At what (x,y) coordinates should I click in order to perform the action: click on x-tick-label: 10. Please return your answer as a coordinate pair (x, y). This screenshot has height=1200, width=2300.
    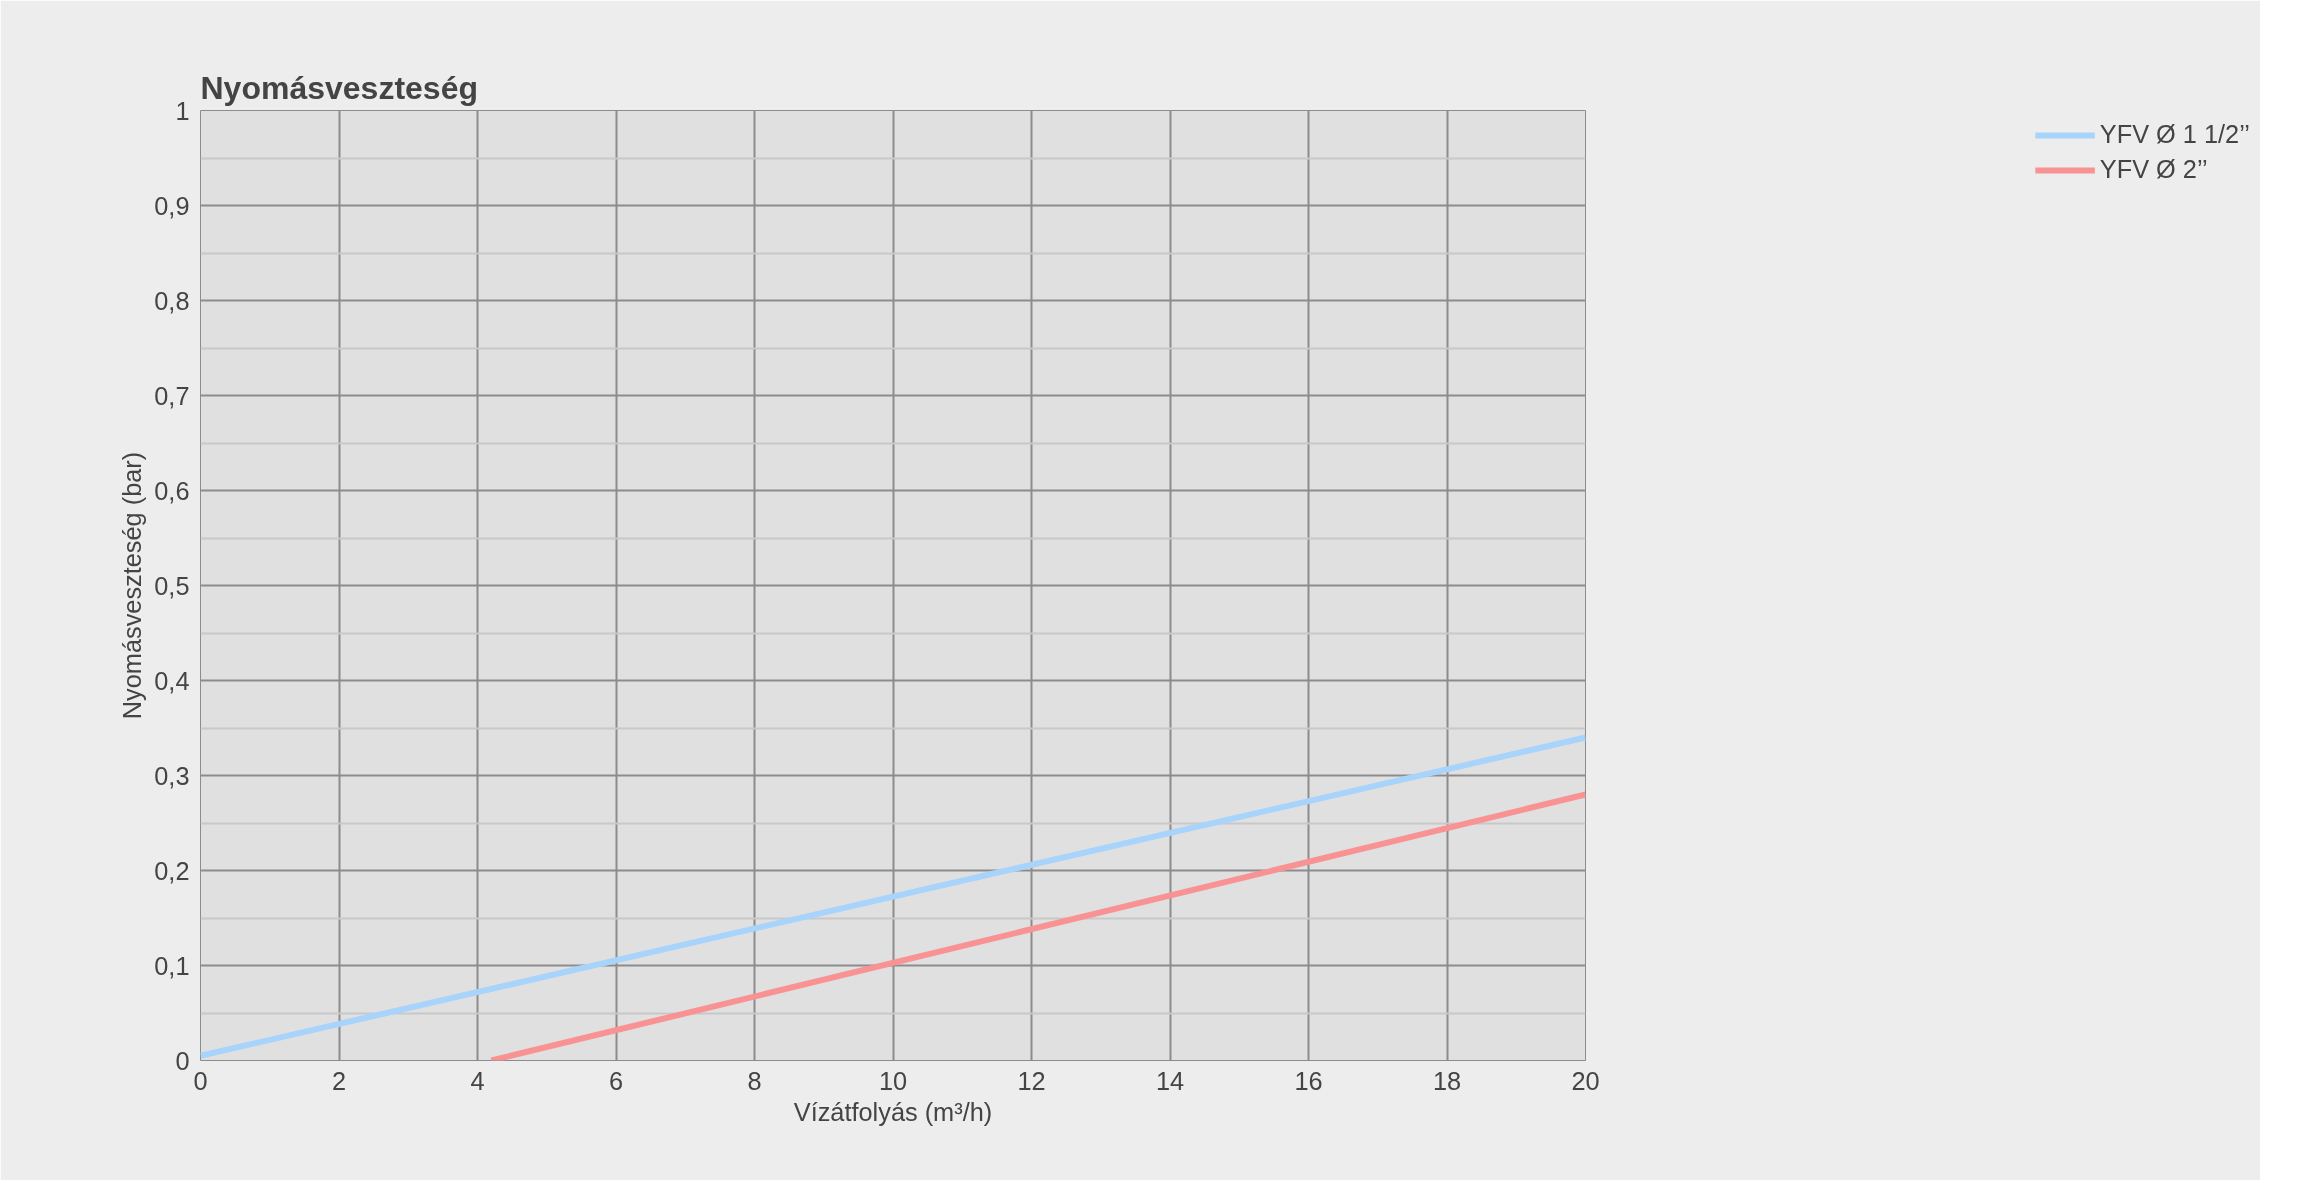
    Looking at the image, I should click on (893, 1080).